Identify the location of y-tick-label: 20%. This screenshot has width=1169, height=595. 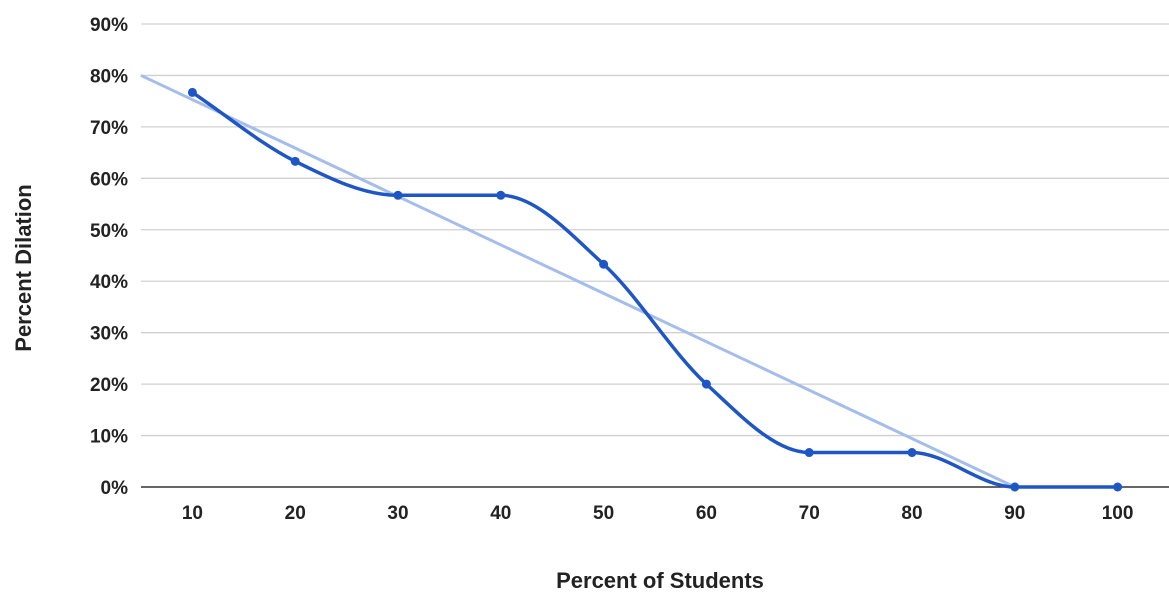
(109, 385).